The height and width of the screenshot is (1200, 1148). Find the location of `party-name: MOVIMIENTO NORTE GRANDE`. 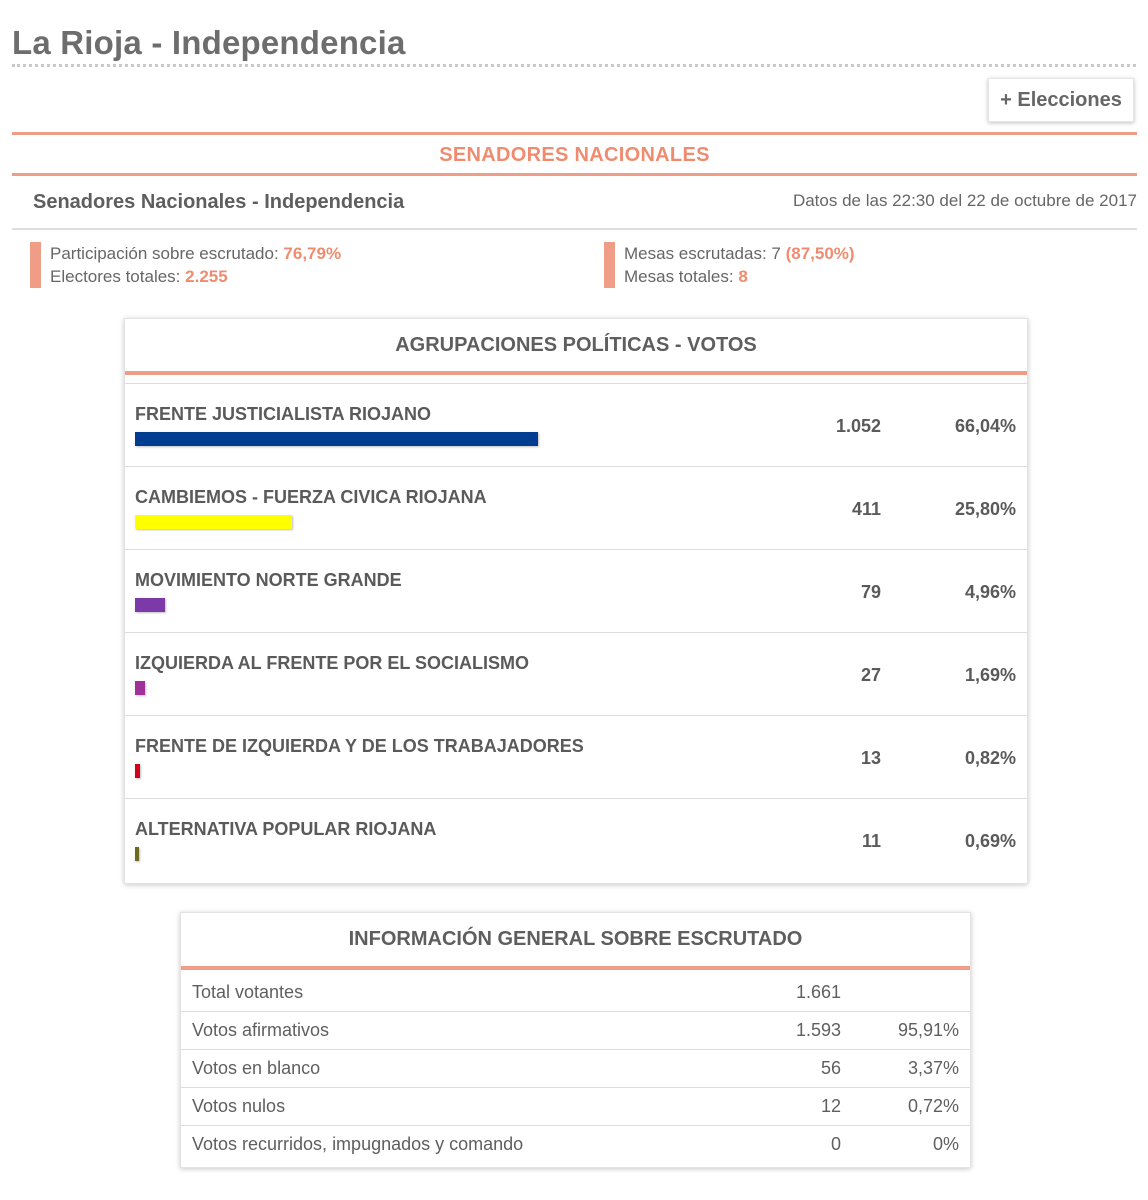

party-name: MOVIMIENTO NORTE GRANDE is located at coordinates (268, 580).